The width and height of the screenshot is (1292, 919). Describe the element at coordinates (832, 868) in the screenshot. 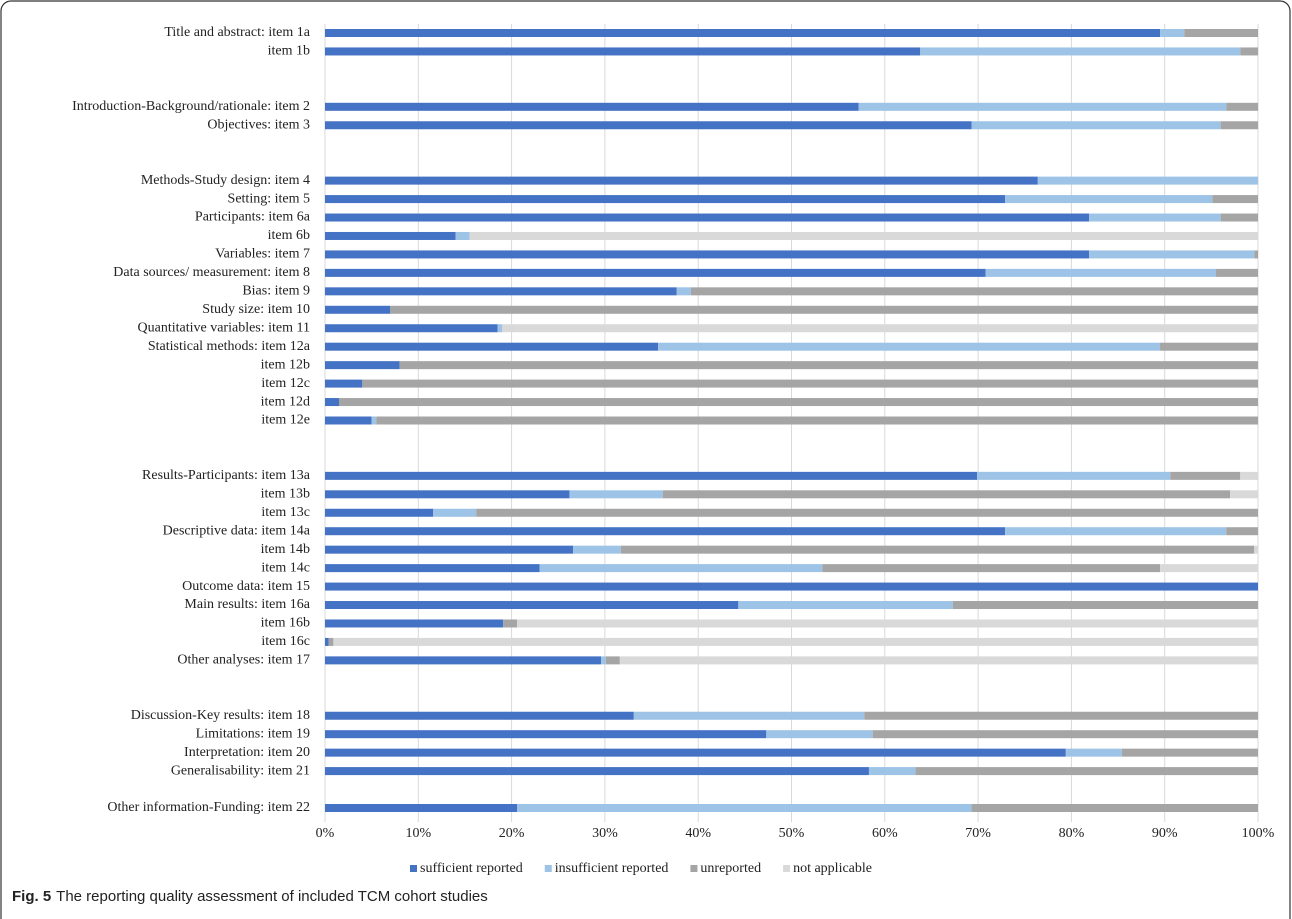

I see `legend-label: not applicable` at that location.